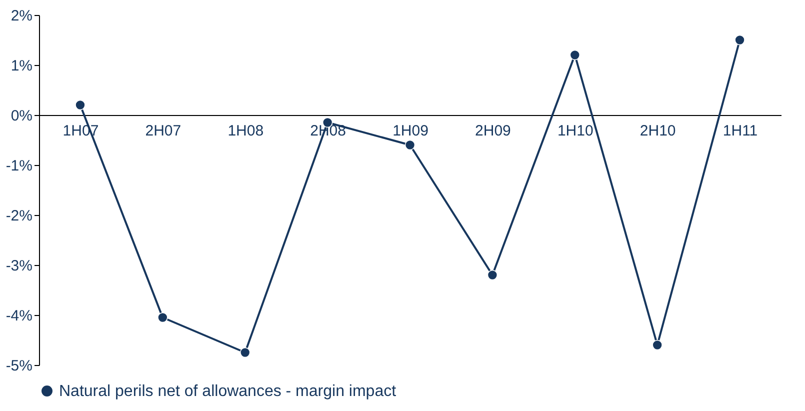  What do you see at coordinates (163, 131) in the screenshot?
I see `x-tick-label: 2H07` at bounding box center [163, 131].